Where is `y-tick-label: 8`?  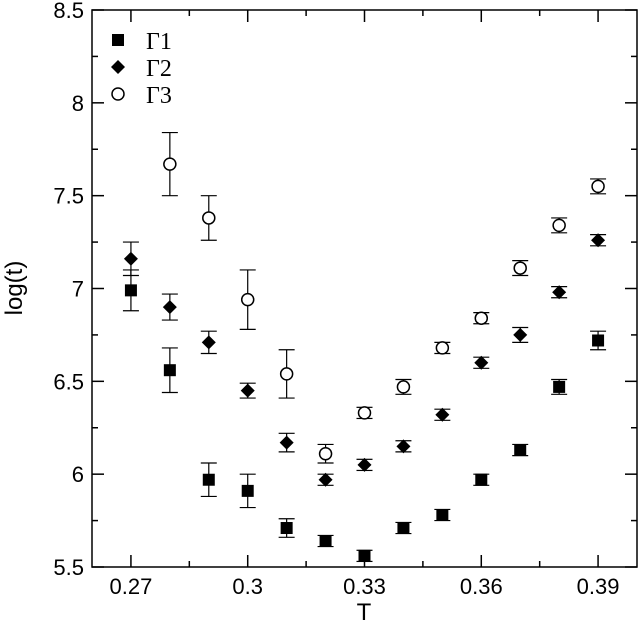 y-tick-label: 8 is located at coordinates (78, 103).